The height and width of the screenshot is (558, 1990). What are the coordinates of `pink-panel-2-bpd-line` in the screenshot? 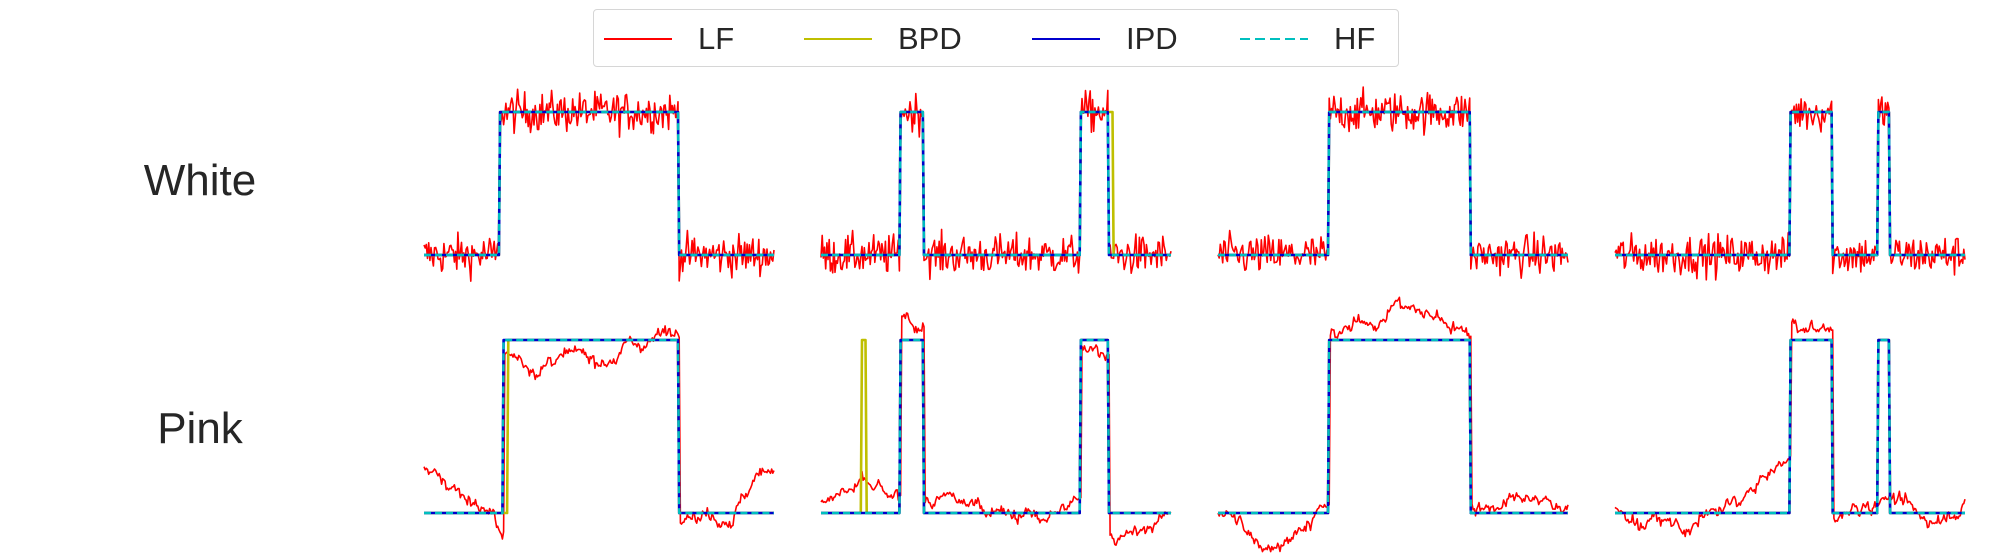 It's located at (996, 426).